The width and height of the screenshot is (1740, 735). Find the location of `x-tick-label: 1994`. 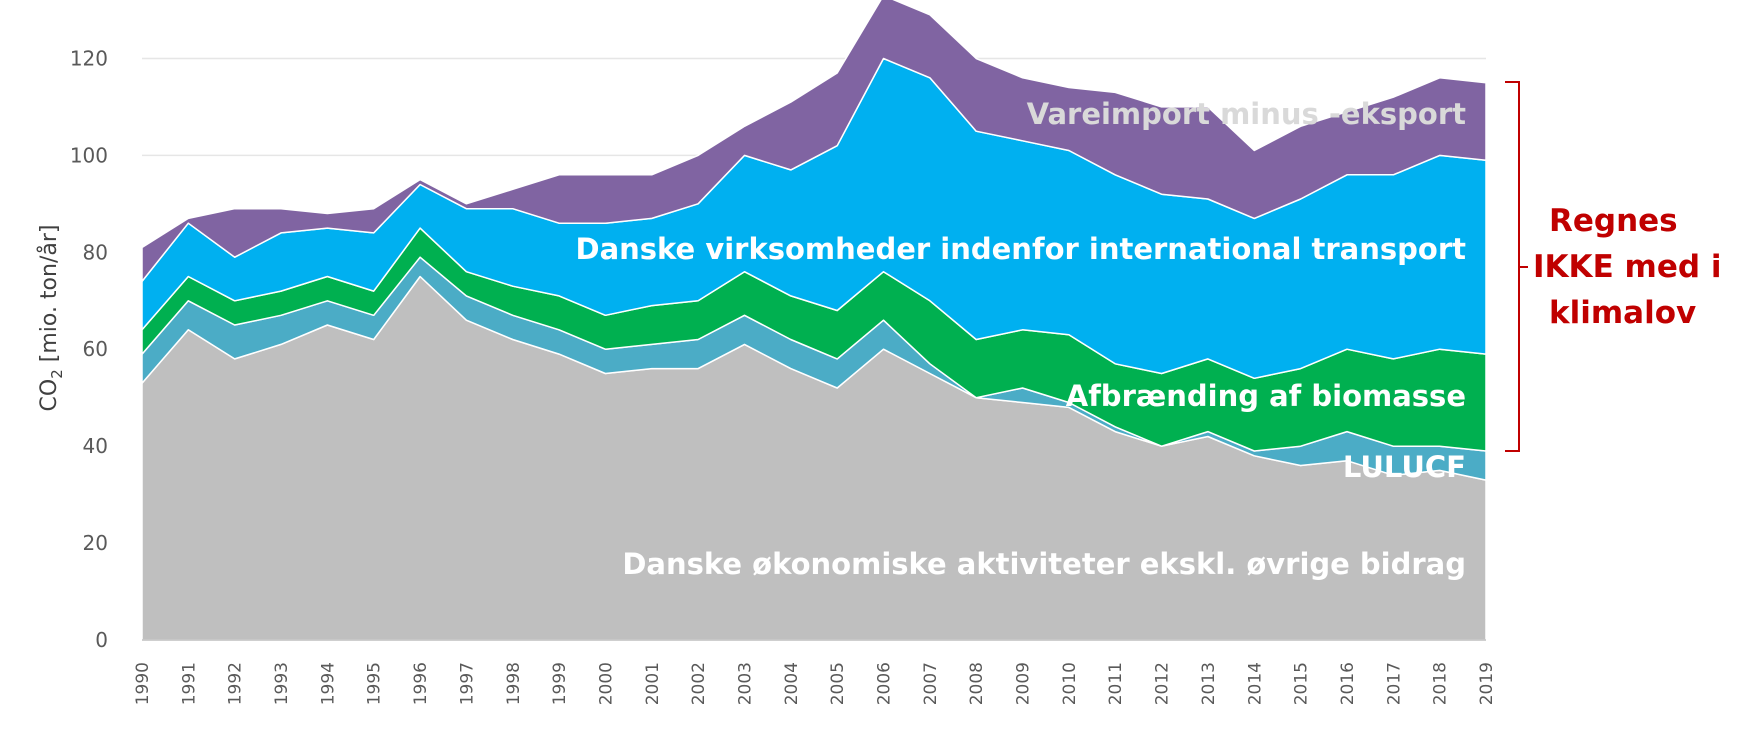

x-tick-label: 1994 is located at coordinates (328, 683).